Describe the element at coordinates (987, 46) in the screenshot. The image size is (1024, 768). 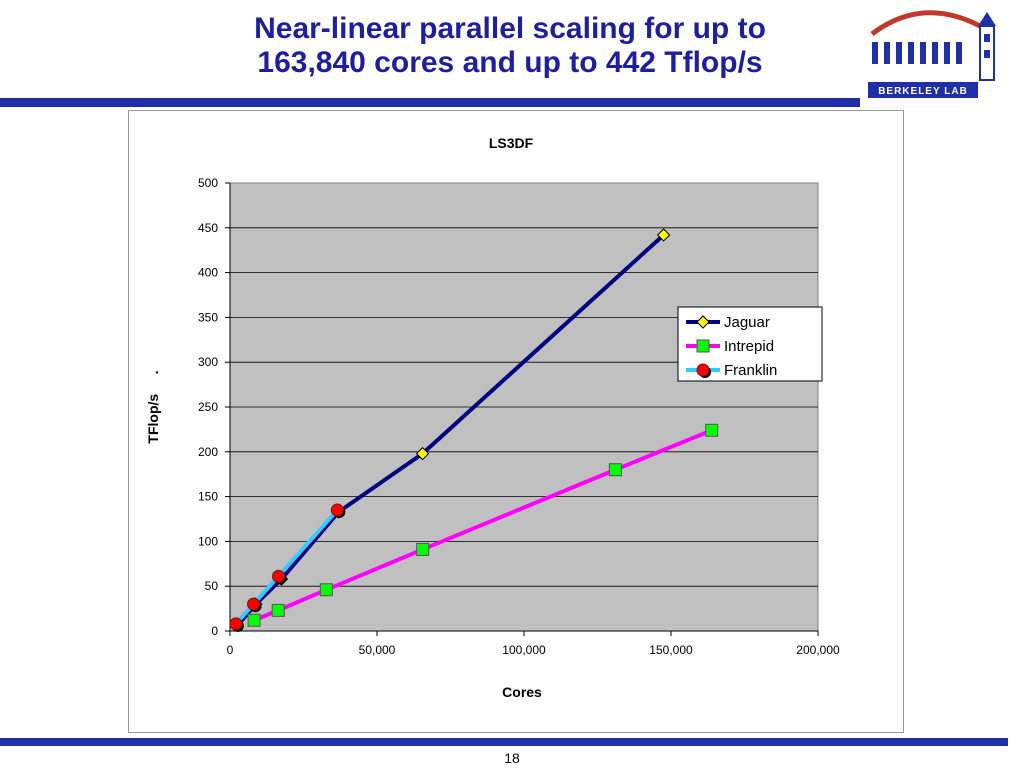
I see `logo-tower-icon` at that location.